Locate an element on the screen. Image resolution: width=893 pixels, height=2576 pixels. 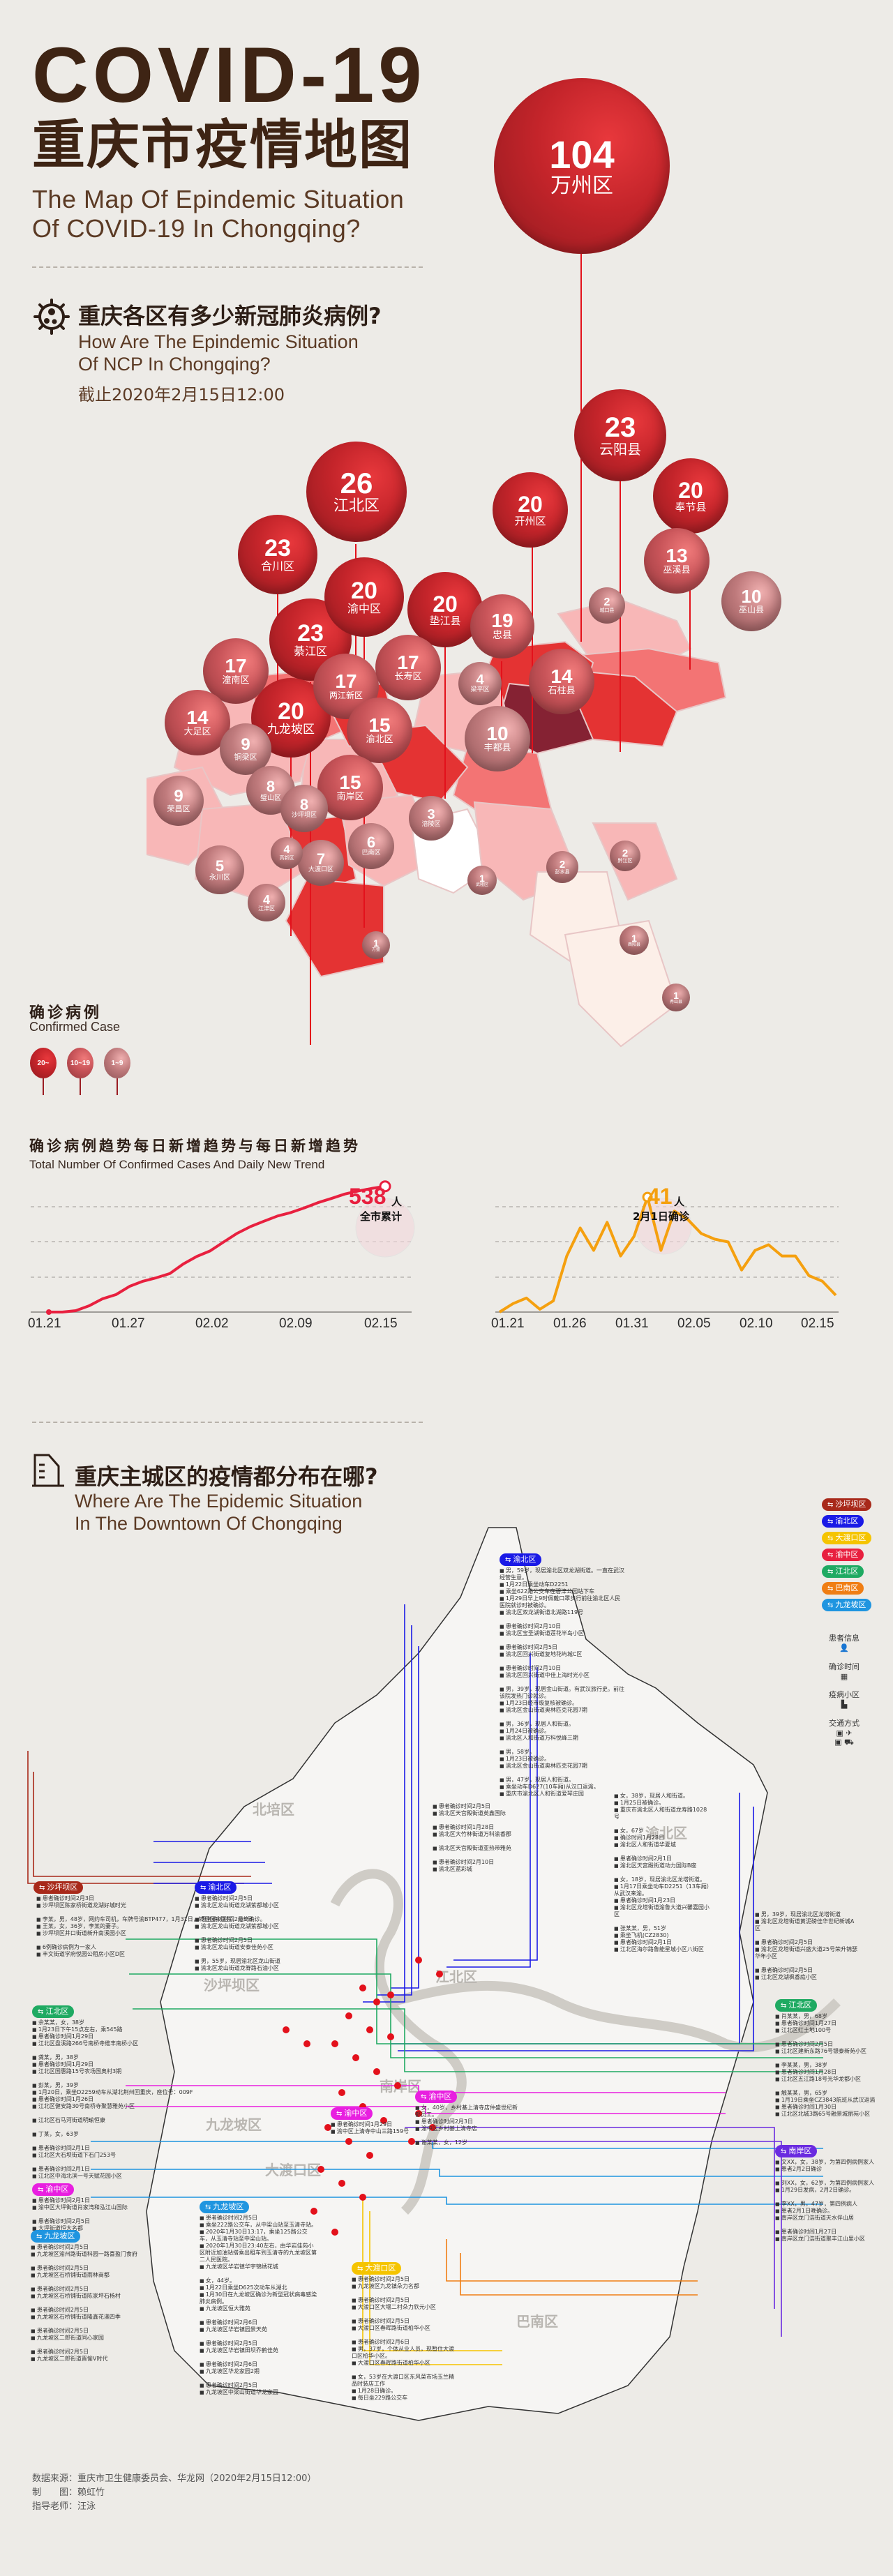
bubble-count: 8 is located at coordinates (304, 805).